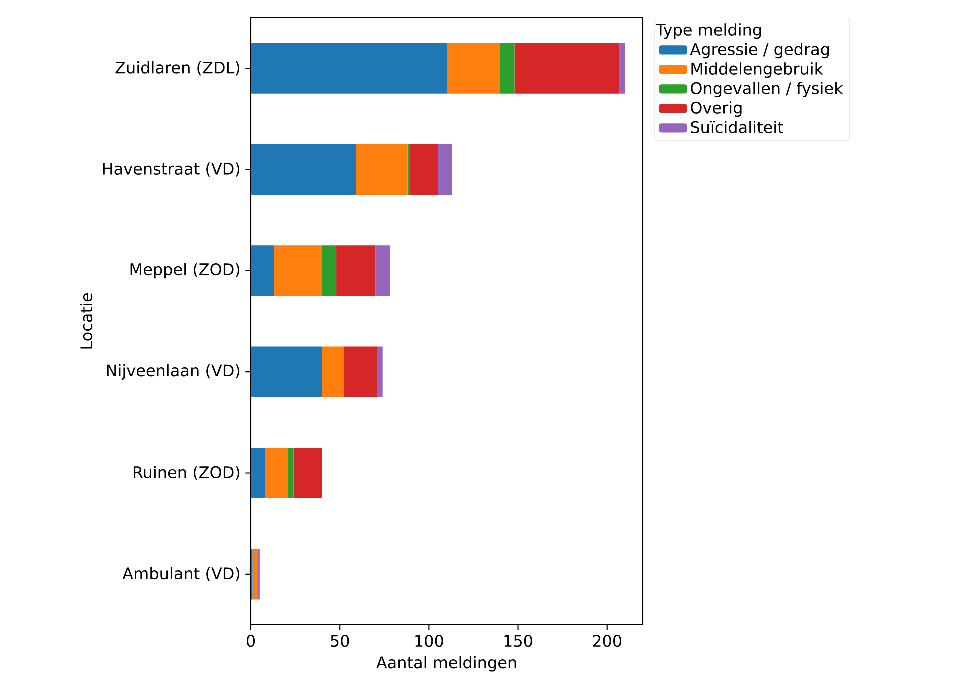 This screenshot has width=962, height=693. What do you see at coordinates (607, 641) in the screenshot?
I see `x-tick-label: 200` at bounding box center [607, 641].